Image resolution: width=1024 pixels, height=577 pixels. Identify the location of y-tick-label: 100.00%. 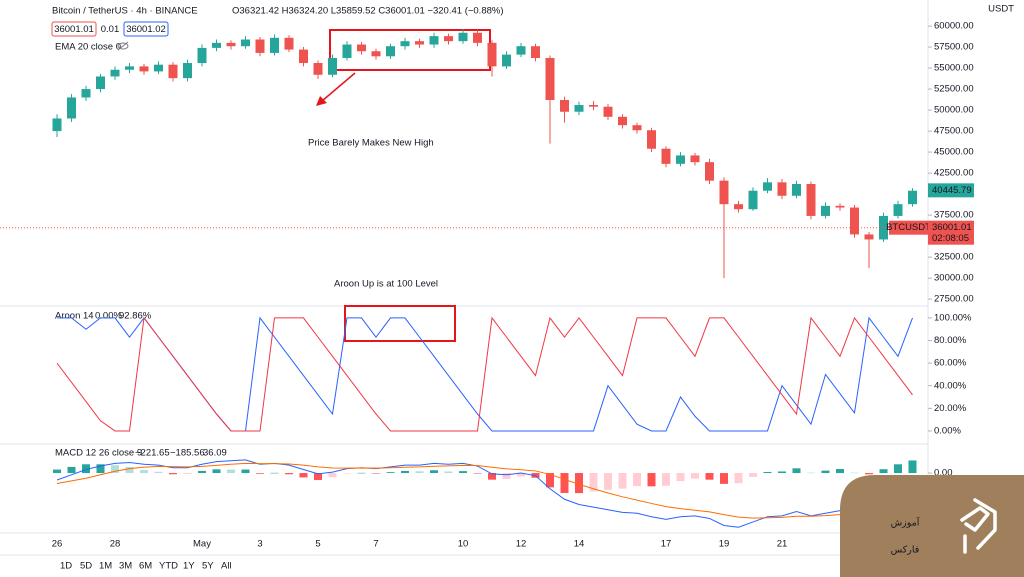
(953, 317).